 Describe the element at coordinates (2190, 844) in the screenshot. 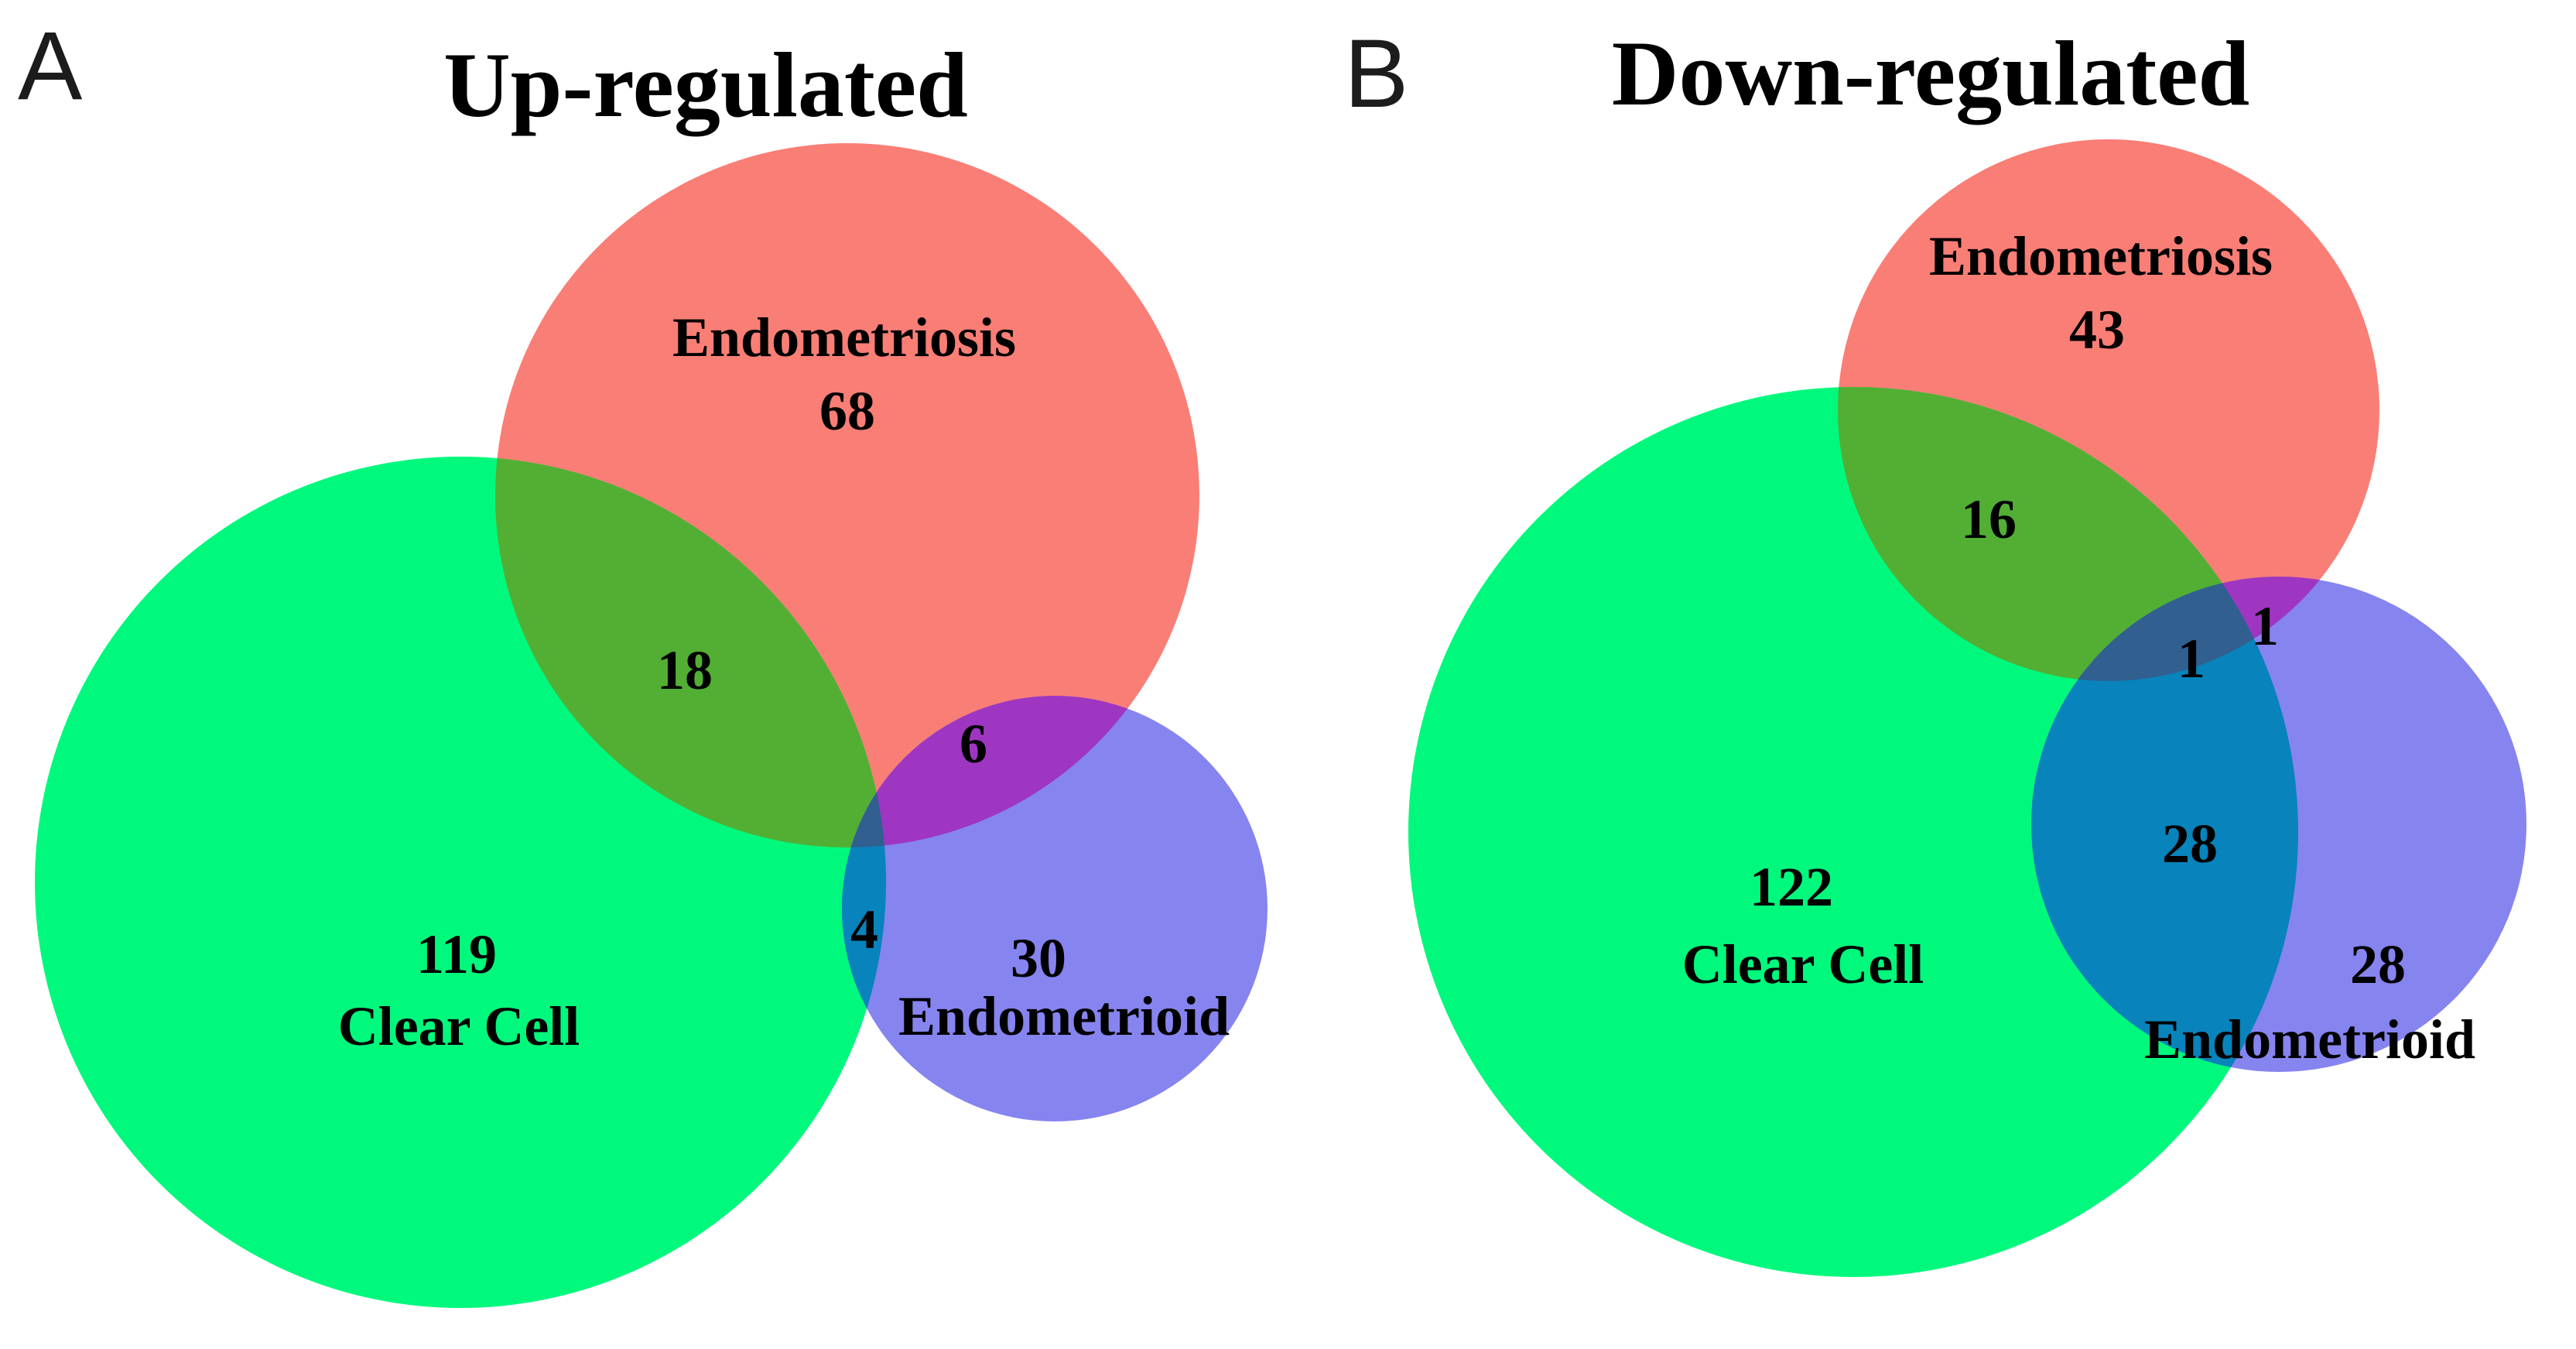

I see `clear-cell-endometrioid-value: 28` at that location.